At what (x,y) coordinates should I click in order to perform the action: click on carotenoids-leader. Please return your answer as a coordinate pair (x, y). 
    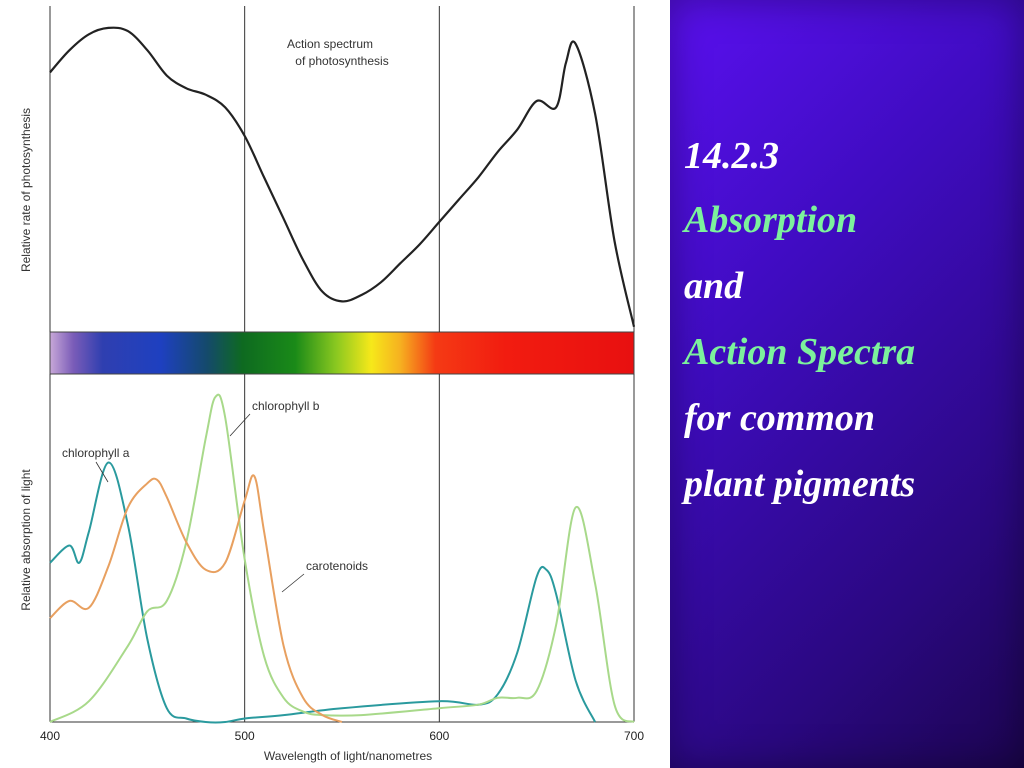
    Looking at the image, I should click on (293, 583).